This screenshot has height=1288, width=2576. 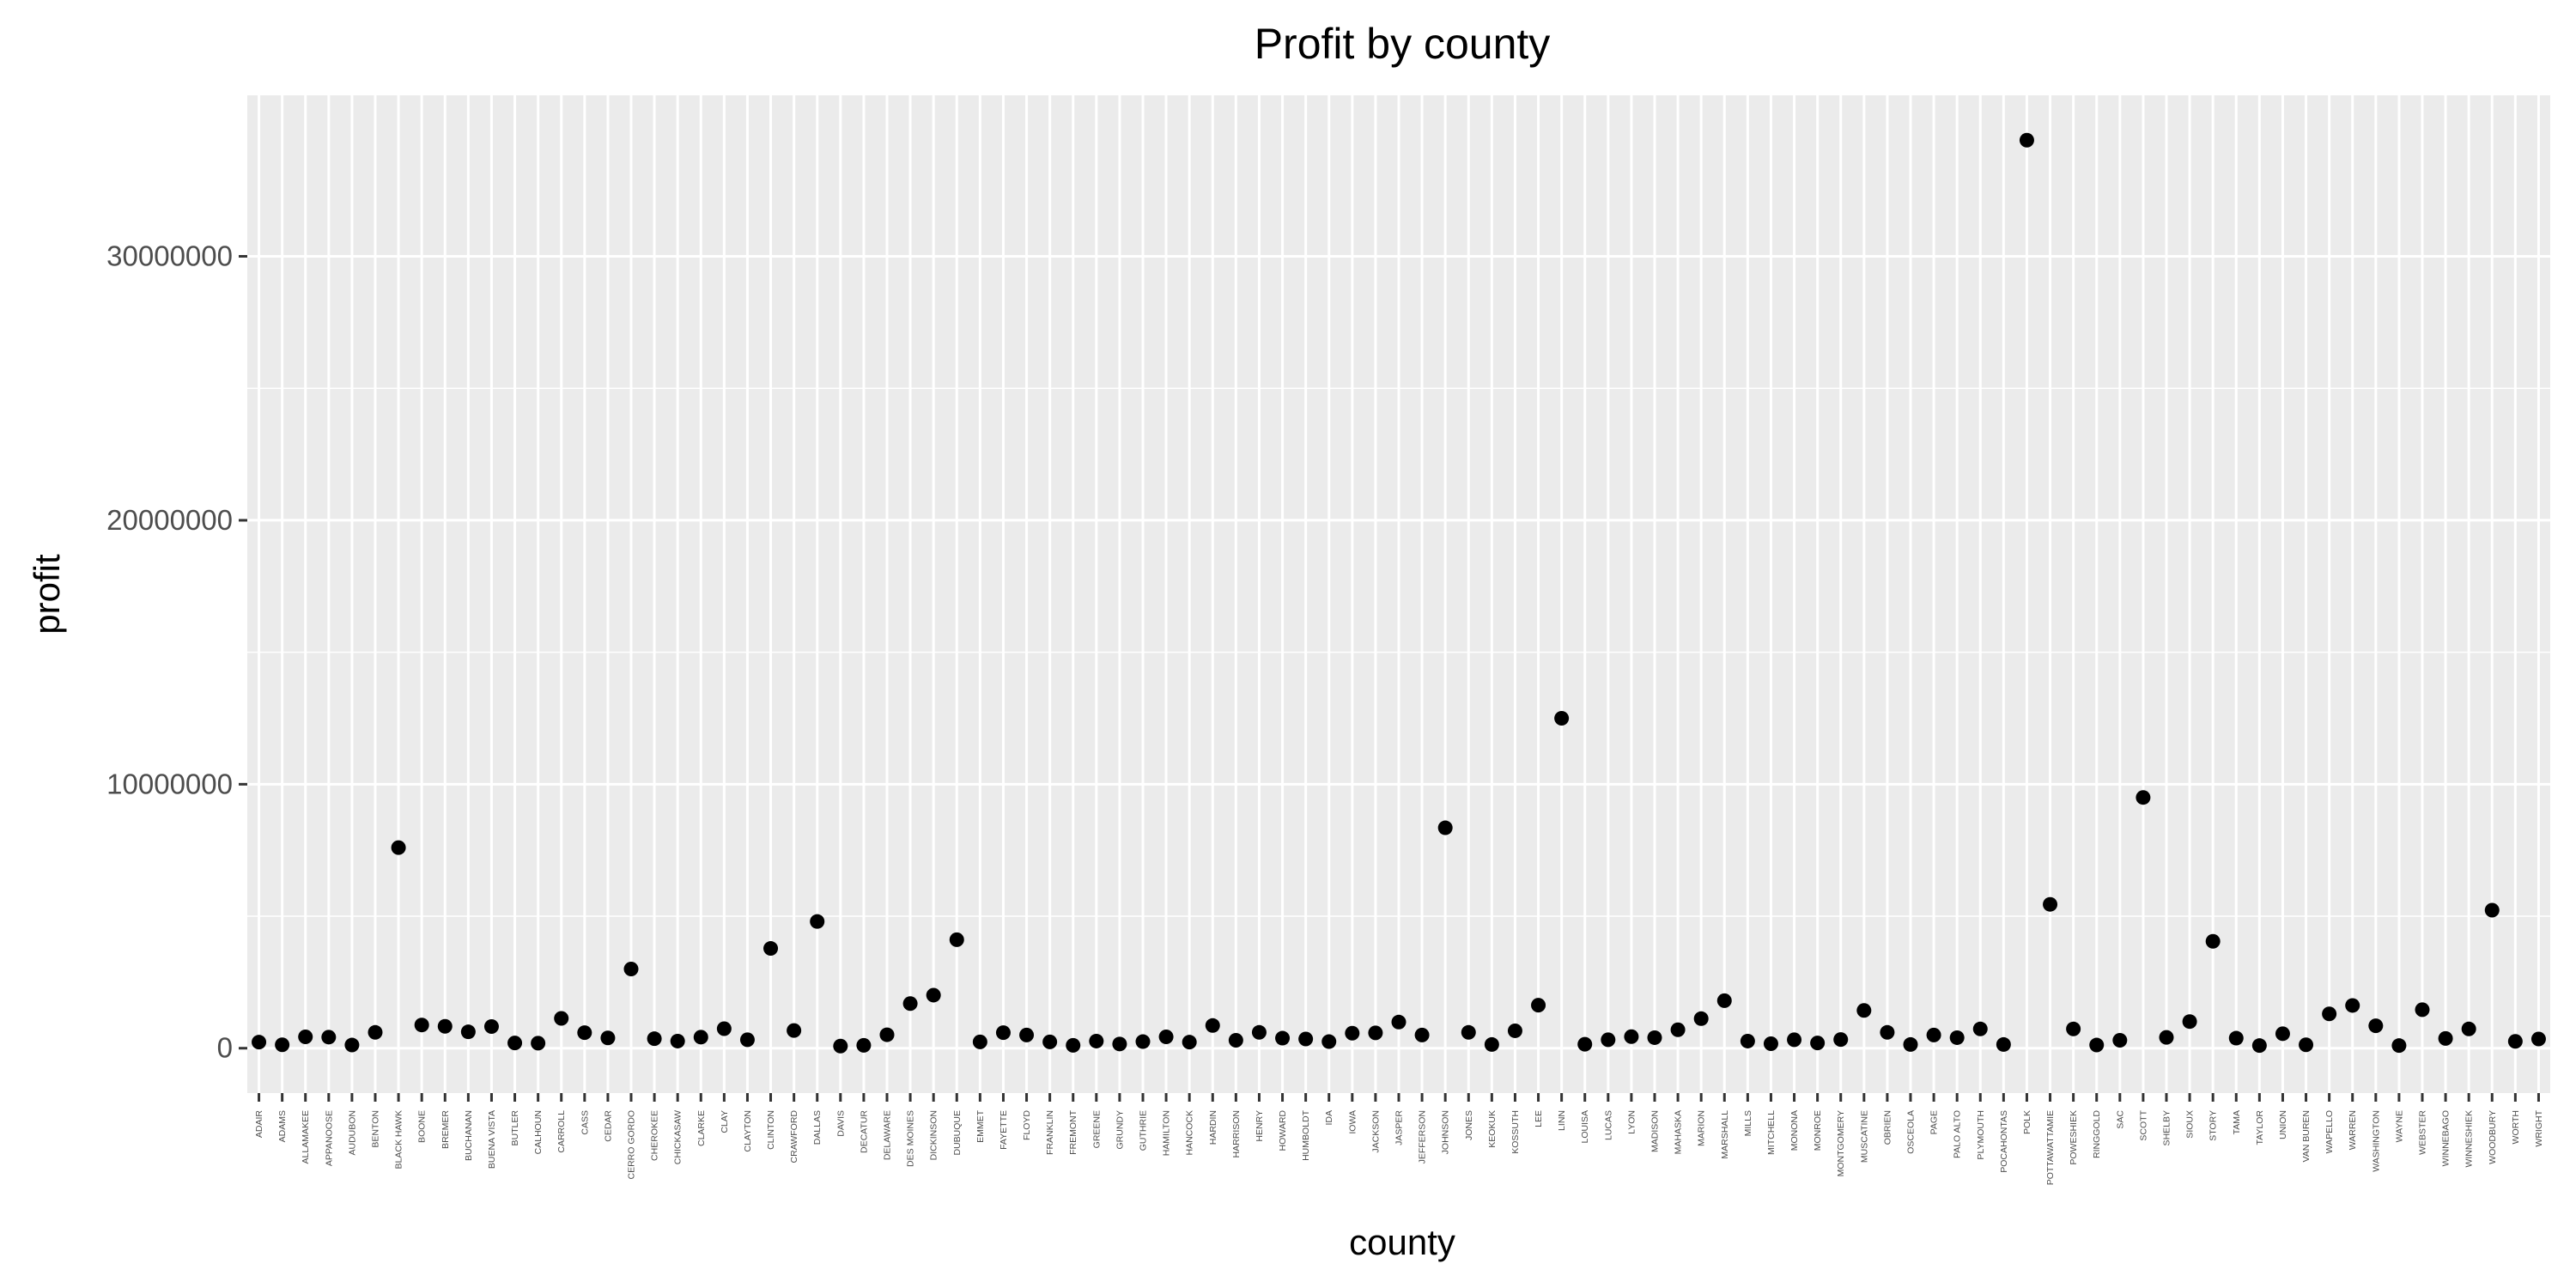 I want to click on x-tick-label: WASHINGTON, so click(x=2376, y=1141).